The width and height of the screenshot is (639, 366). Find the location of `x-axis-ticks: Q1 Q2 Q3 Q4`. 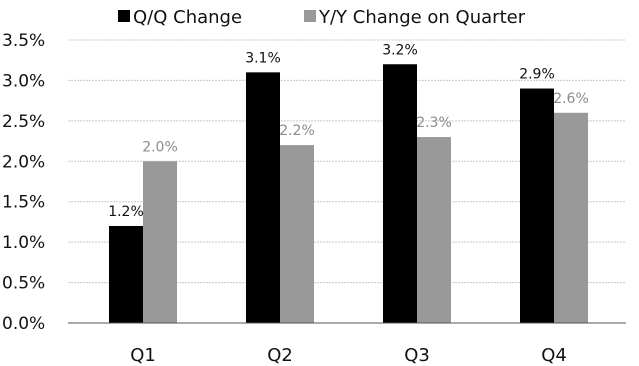

x-axis-ticks: Q1 Q2 Q3 Q4 is located at coordinates (348, 355).